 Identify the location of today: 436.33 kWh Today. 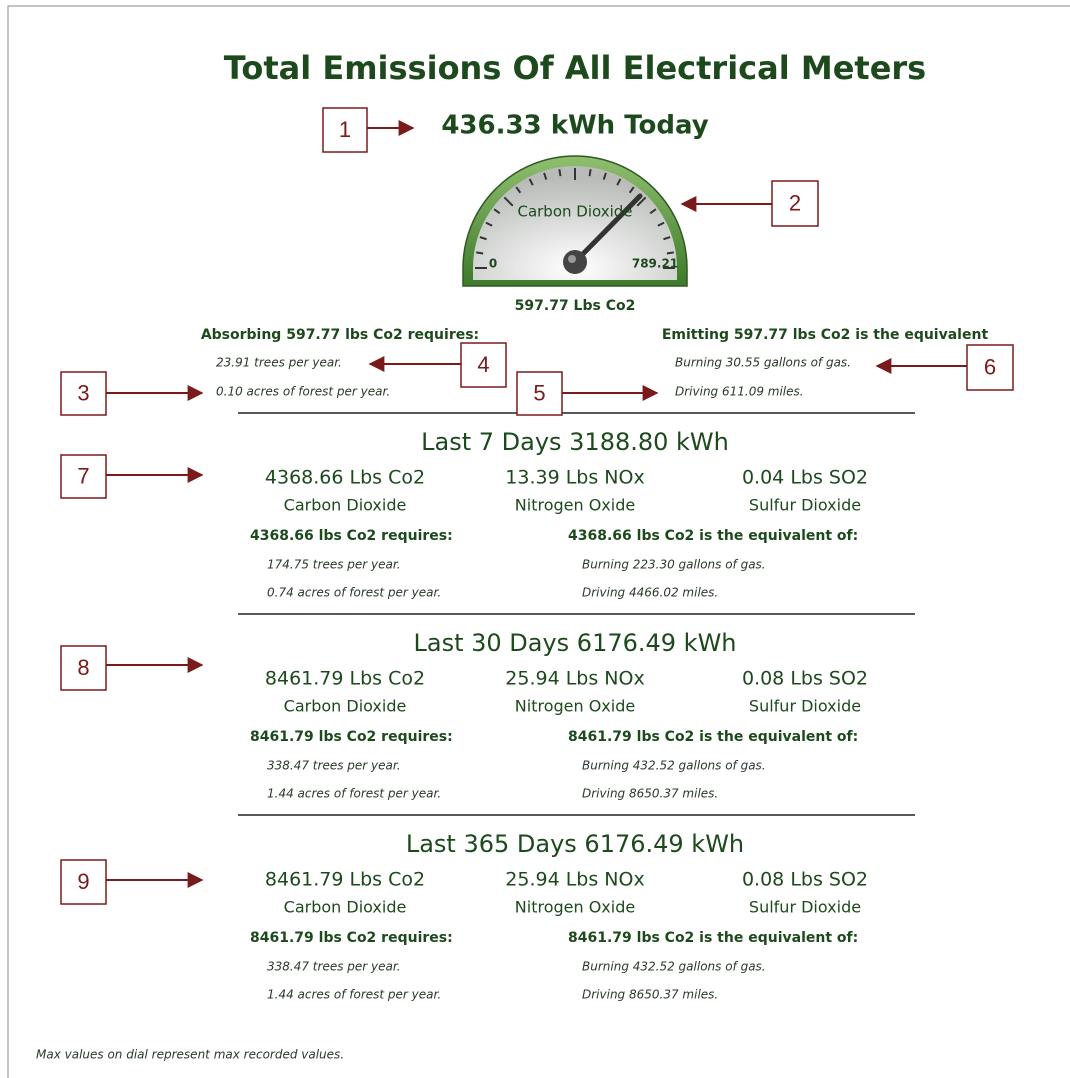
(574, 126).